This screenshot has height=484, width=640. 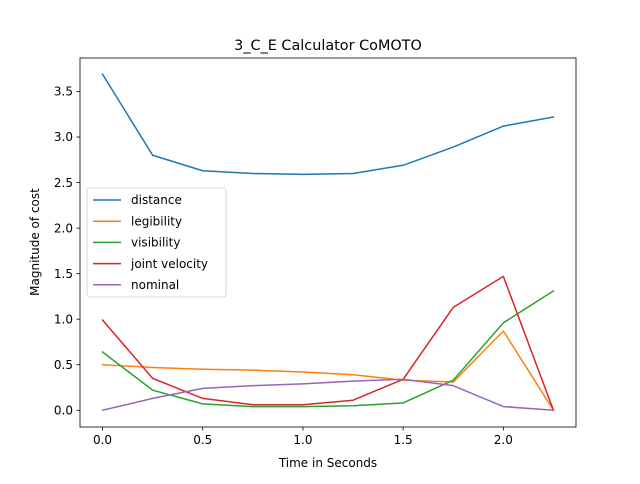 I want to click on y-tick-label: 0.0, so click(x=63, y=410).